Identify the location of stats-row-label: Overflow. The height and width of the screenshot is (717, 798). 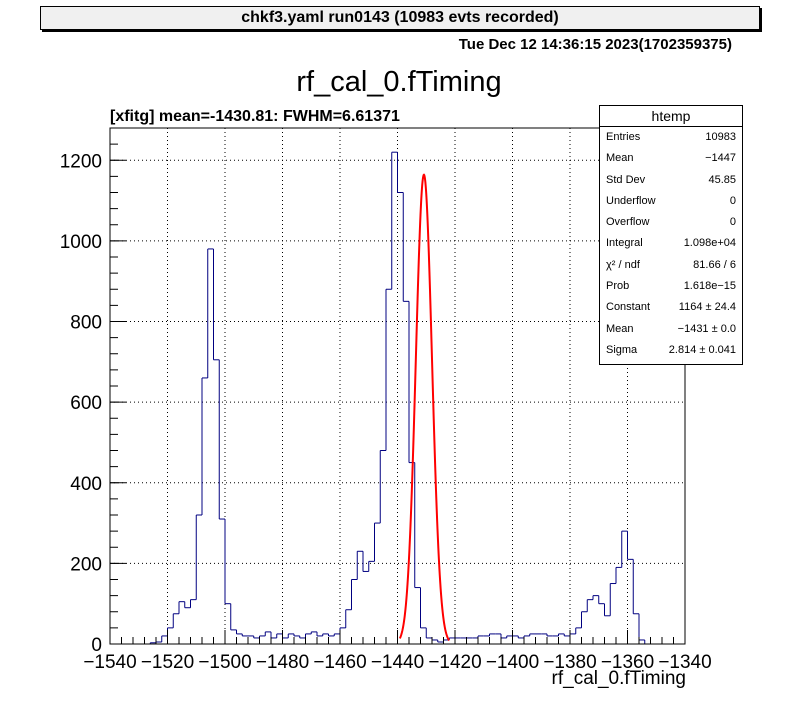
(628, 222).